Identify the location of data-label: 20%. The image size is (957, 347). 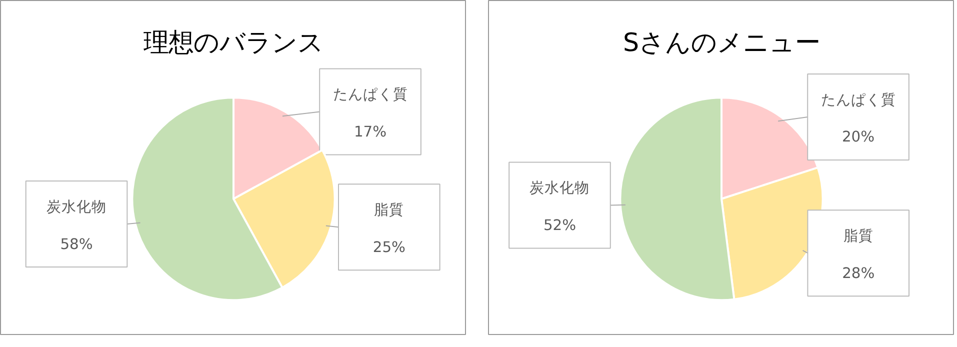
(858, 137).